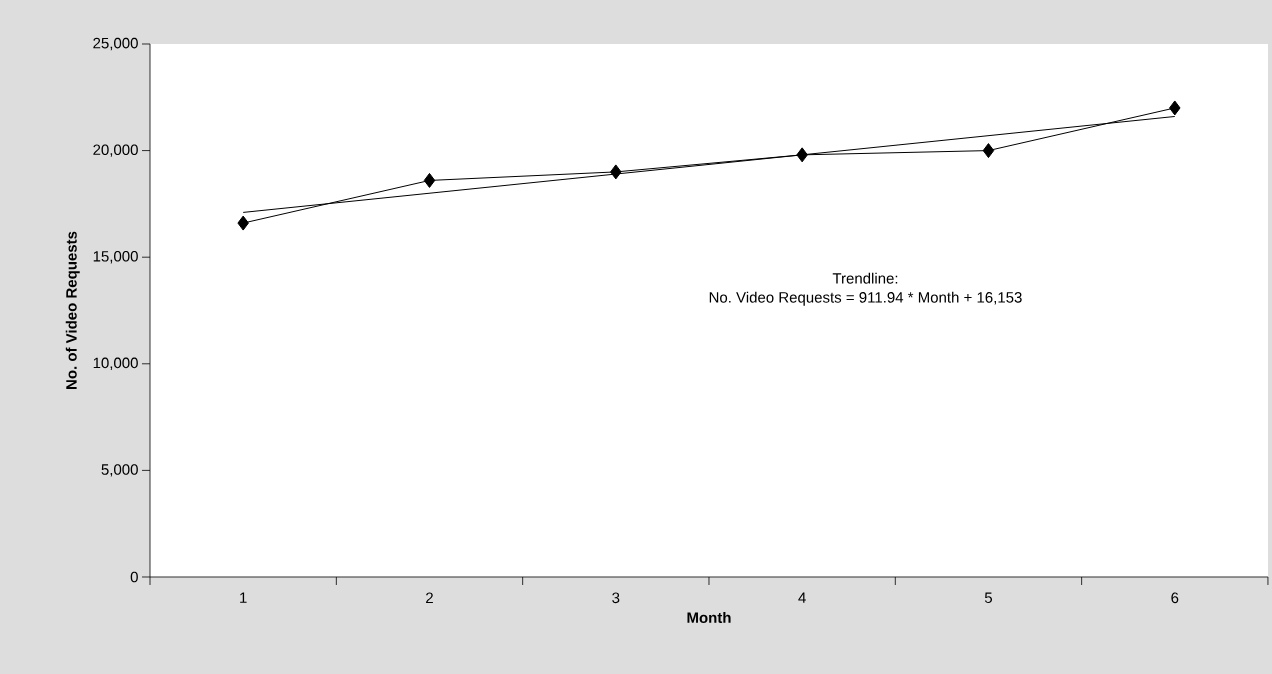 Image resolution: width=1272 pixels, height=674 pixels. I want to click on y-tick-label: 5,000, so click(119, 470).